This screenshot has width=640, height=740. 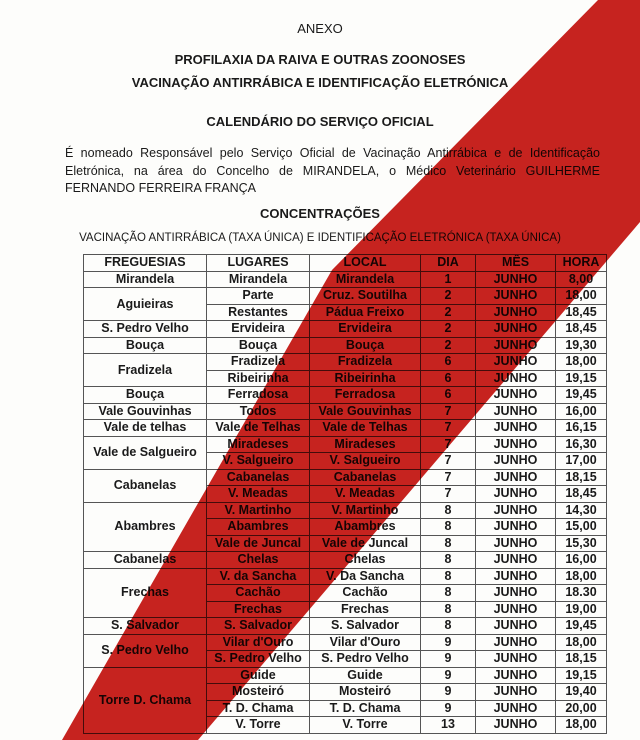 I want to click on cell-dia: 6, so click(x=448, y=395).